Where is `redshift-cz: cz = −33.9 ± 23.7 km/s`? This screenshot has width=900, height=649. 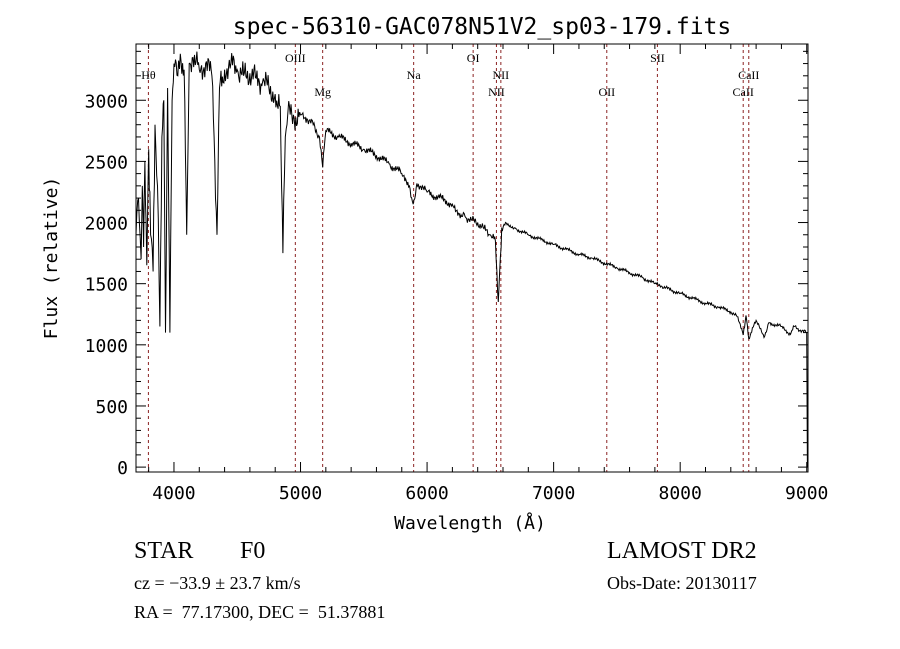 redshift-cz: cz = −33.9 ± 23.7 km/s is located at coordinates (217, 583).